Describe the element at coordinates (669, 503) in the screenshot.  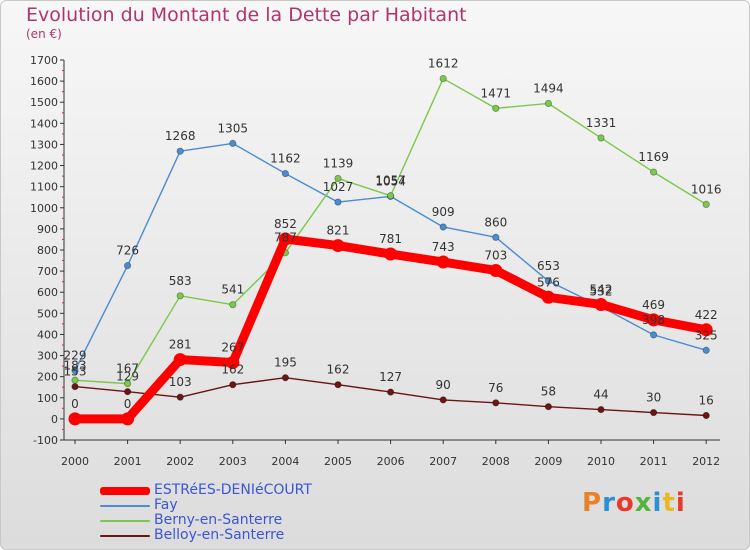
I see `logo-letter: t` at that location.